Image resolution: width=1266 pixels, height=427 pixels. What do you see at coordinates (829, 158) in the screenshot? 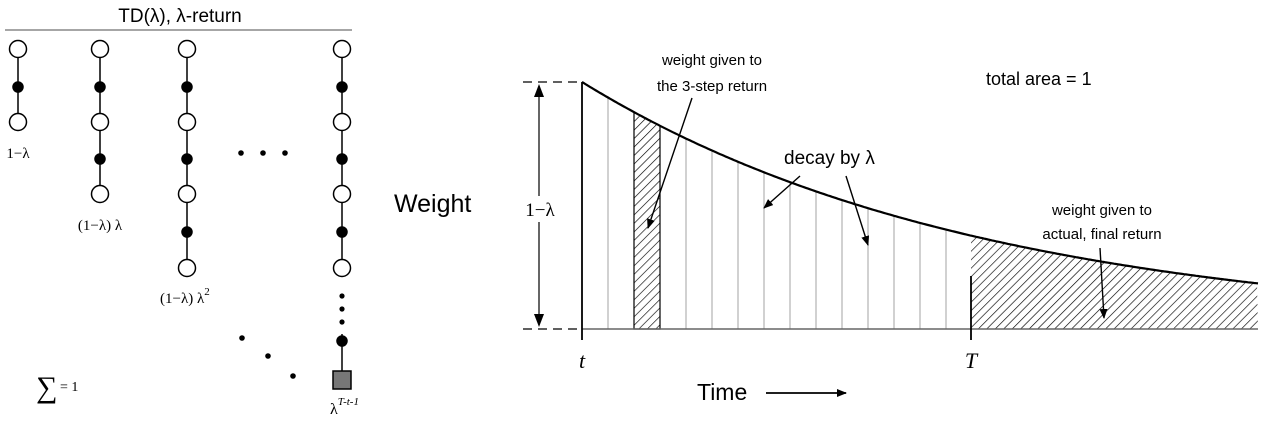
I see `annotation-decay: decay by λ` at bounding box center [829, 158].